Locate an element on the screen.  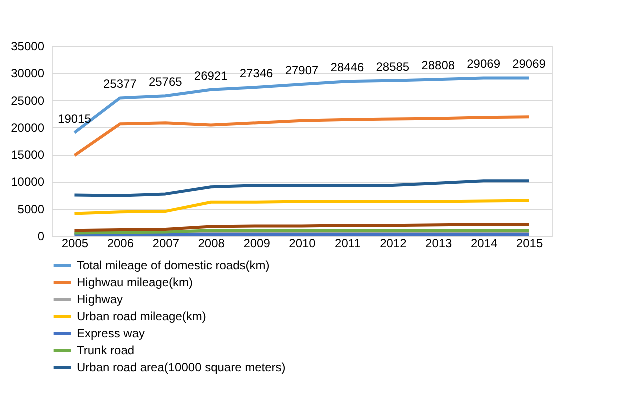
y-tick-label: 30000 is located at coordinates (28, 73).